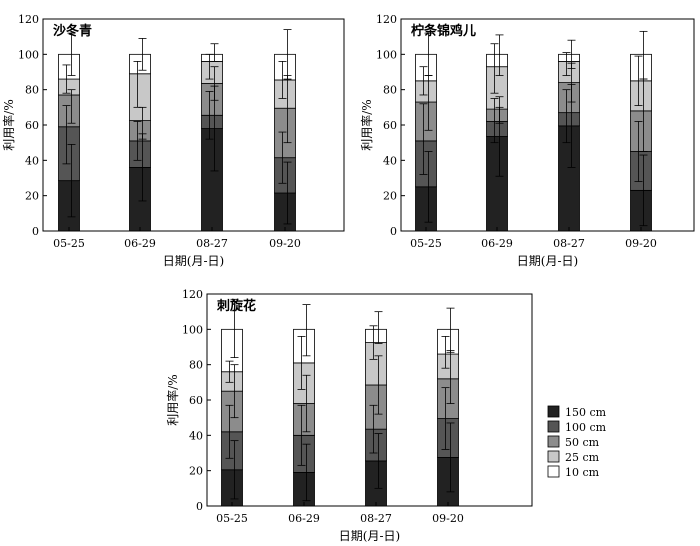 This screenshot has width=700, height=546. I want to click on x-tick-label: 08-27, so click(569, 243).